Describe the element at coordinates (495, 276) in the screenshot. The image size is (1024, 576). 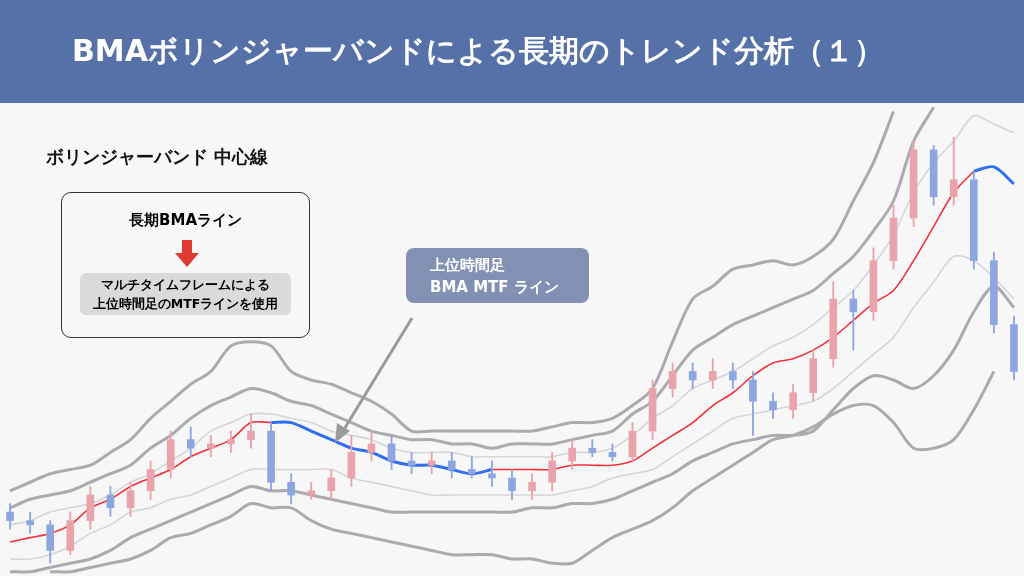
I see `annotation: 上位時間足 BMA MTF ライン` at that location.